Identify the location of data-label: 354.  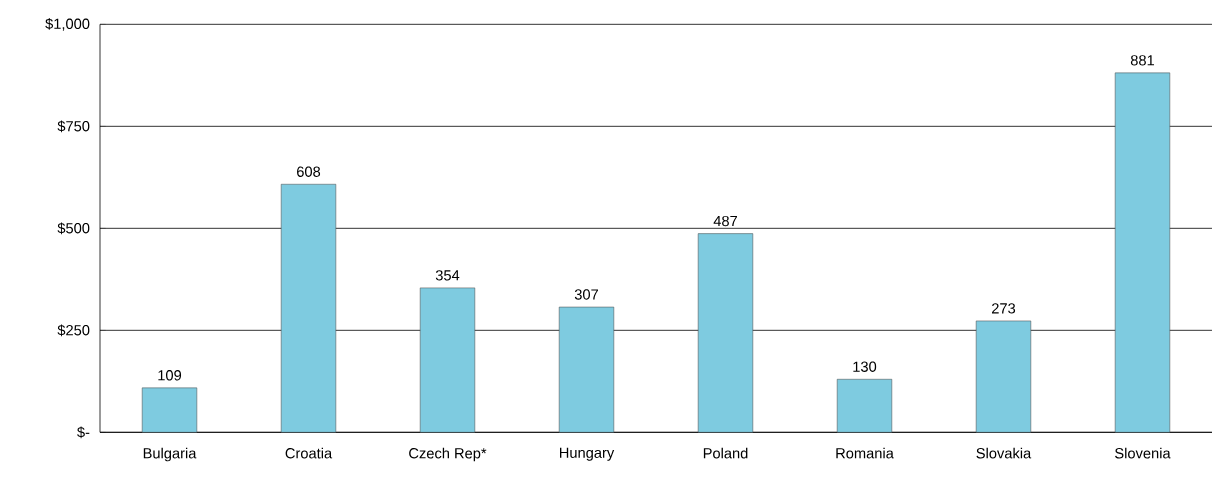
(447, 275).